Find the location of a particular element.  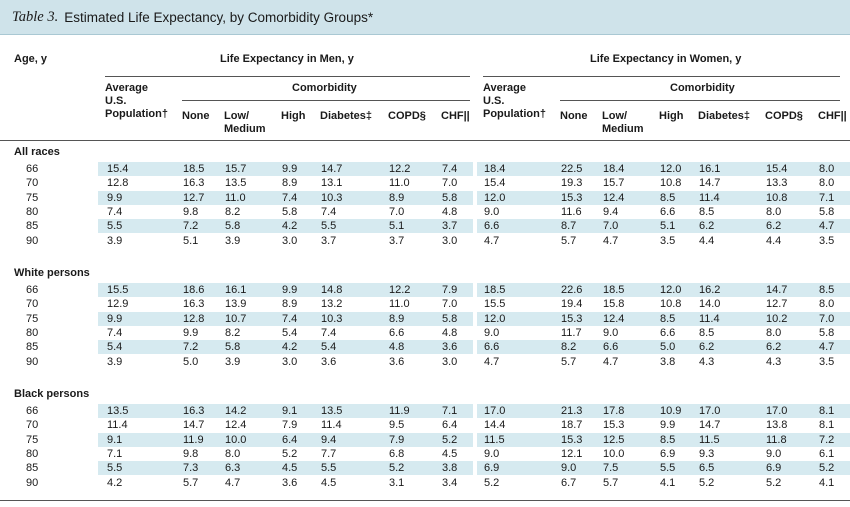

men-value-cell: 5.5 is located at coordinates (115, 226).